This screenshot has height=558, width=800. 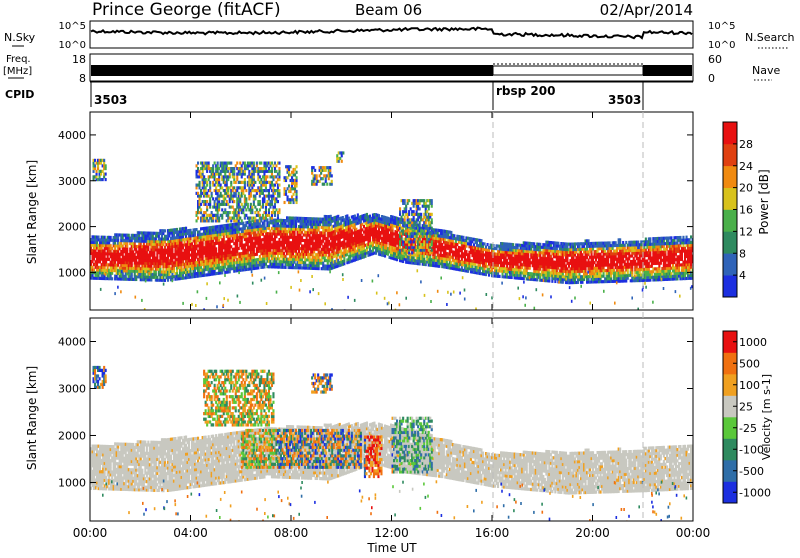 What do you see at coordinates (17, 71) in the screenshot?
I see `freq-label-line2: [MHz]` at bounding box center [17, 71].